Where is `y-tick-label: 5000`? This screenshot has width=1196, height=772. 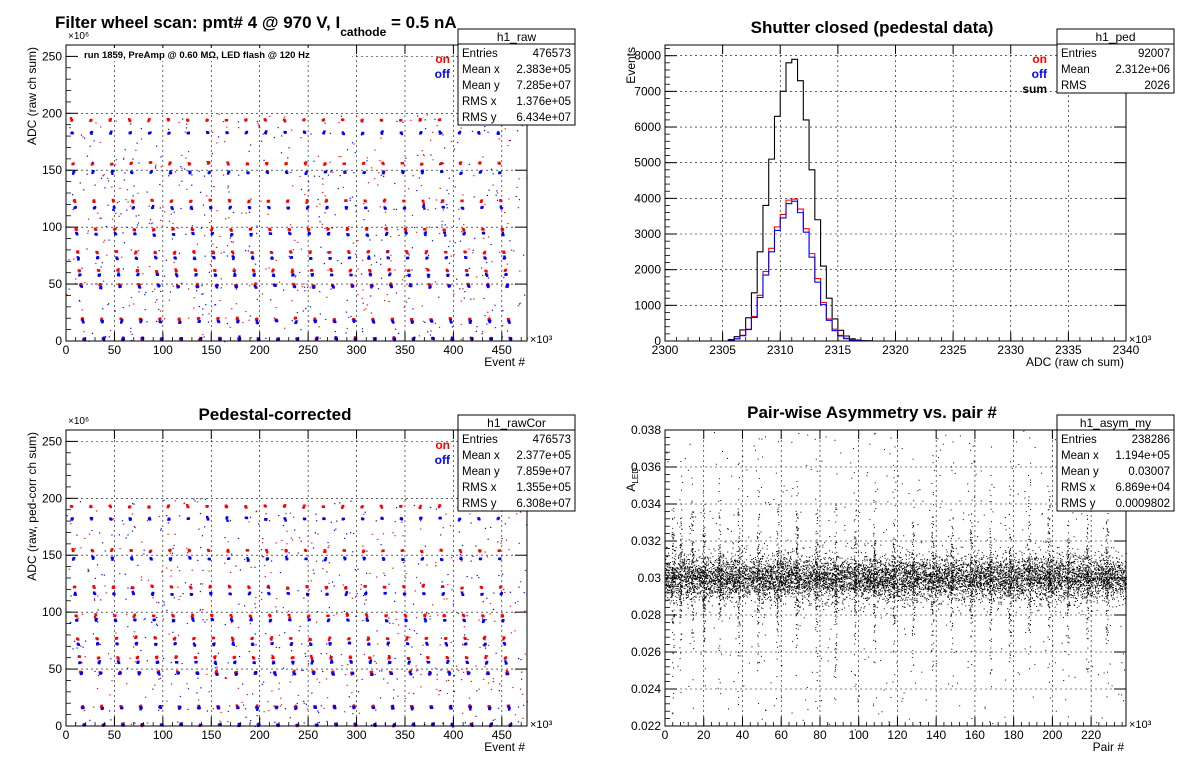 y-tick-label: 5000 is located at coordinates (647, 163).